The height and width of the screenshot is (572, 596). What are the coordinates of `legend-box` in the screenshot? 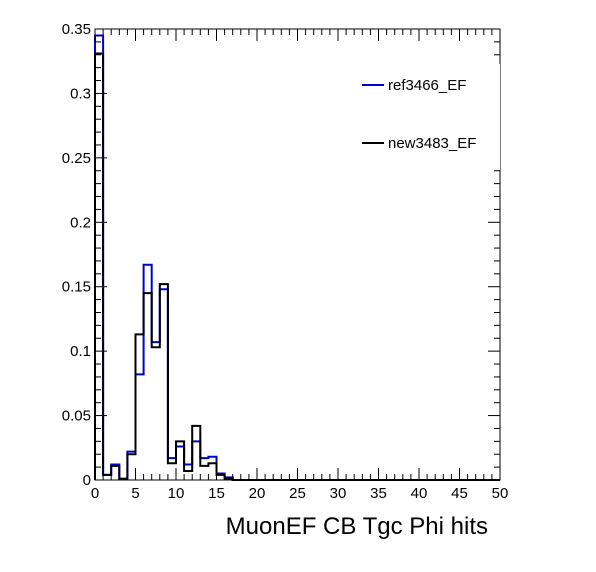 It's located at (428, 117).